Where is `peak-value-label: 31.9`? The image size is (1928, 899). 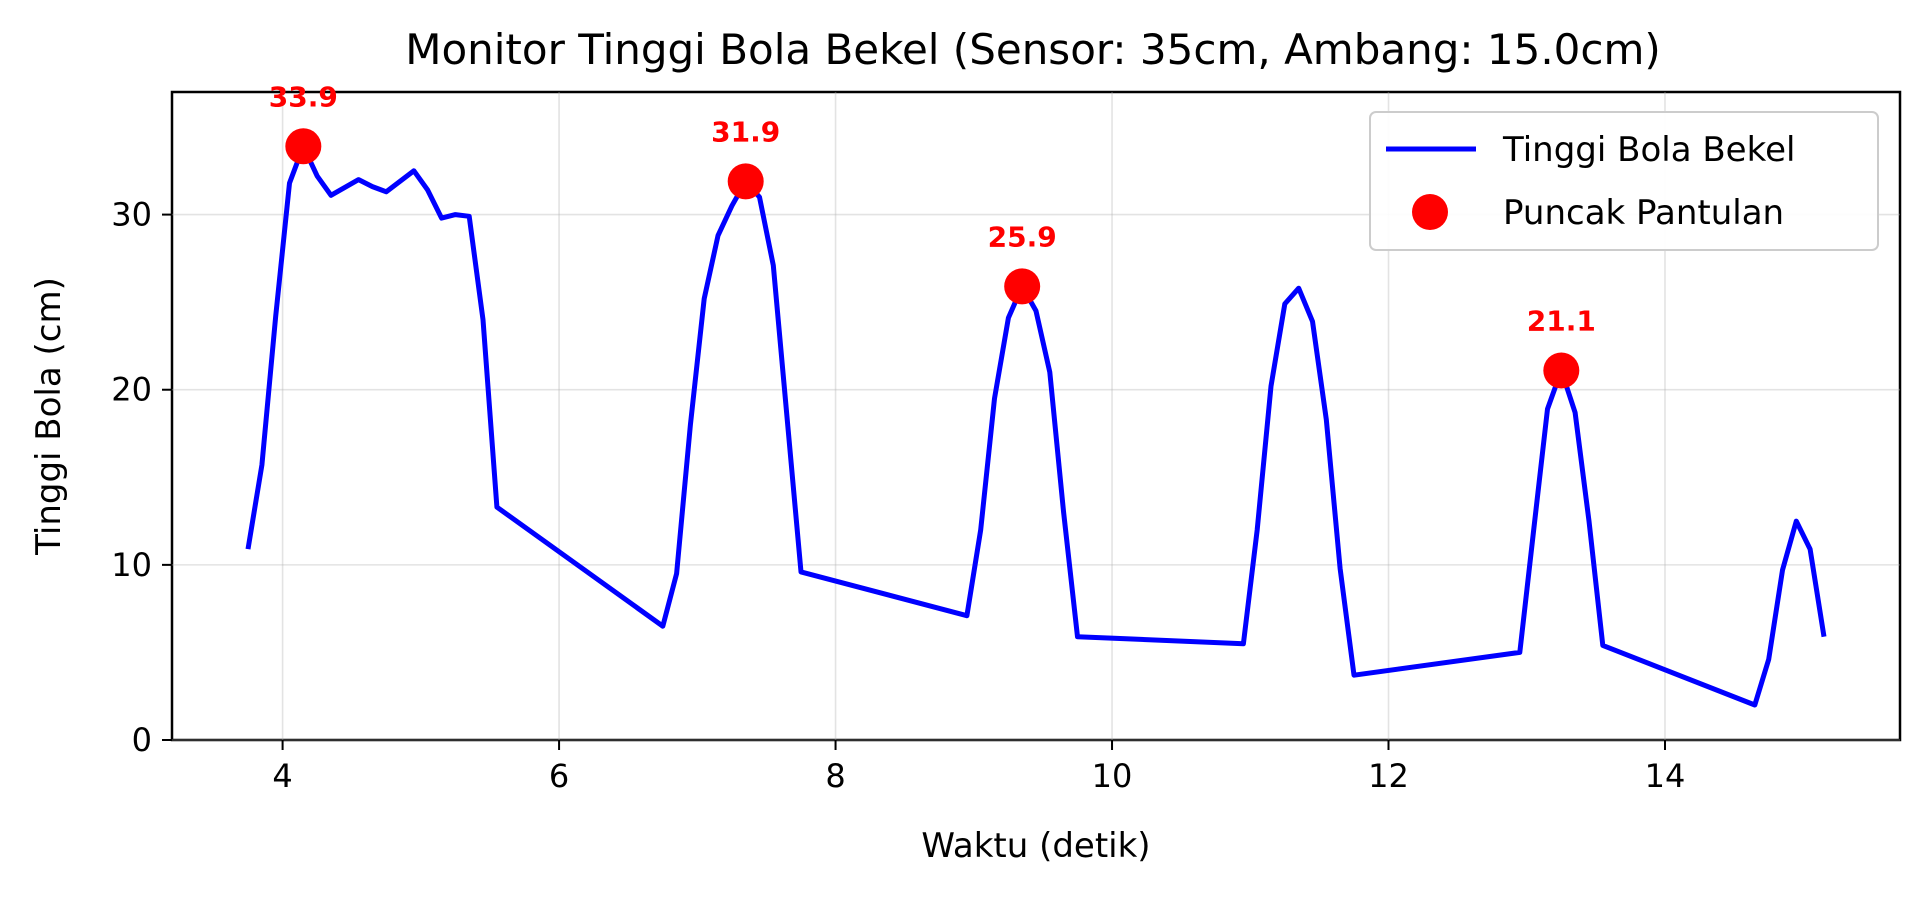
peak-value-label: 31.9 is located at coordinates (745, 131).